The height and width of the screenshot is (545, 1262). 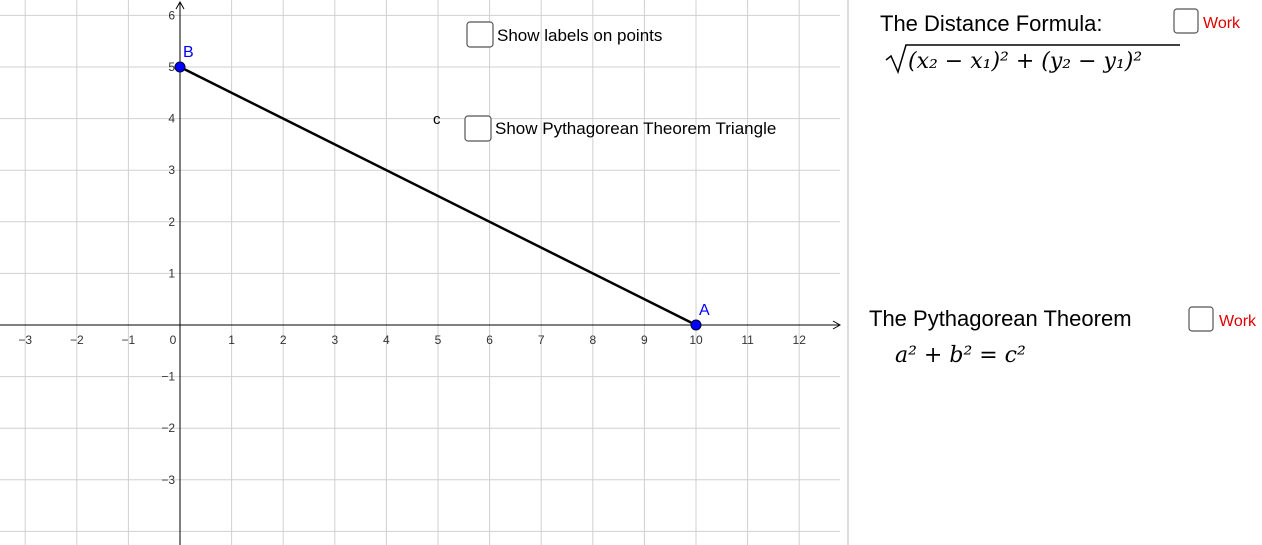 I want to click on y-tick-label: −1, so click(x=168, y=377).